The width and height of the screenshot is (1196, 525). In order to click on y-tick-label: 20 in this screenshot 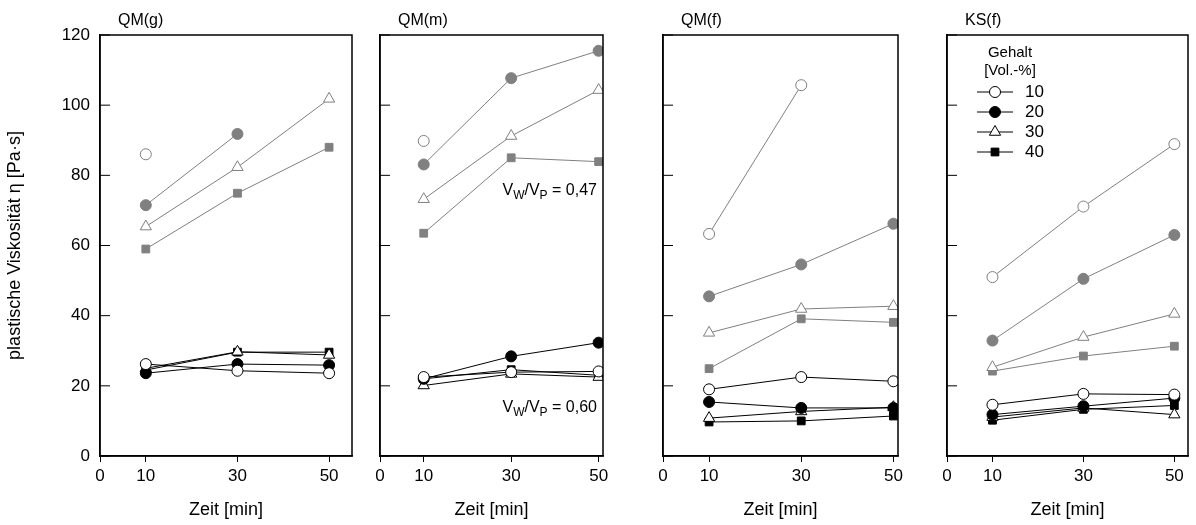, I will do `click(80, 385)`.